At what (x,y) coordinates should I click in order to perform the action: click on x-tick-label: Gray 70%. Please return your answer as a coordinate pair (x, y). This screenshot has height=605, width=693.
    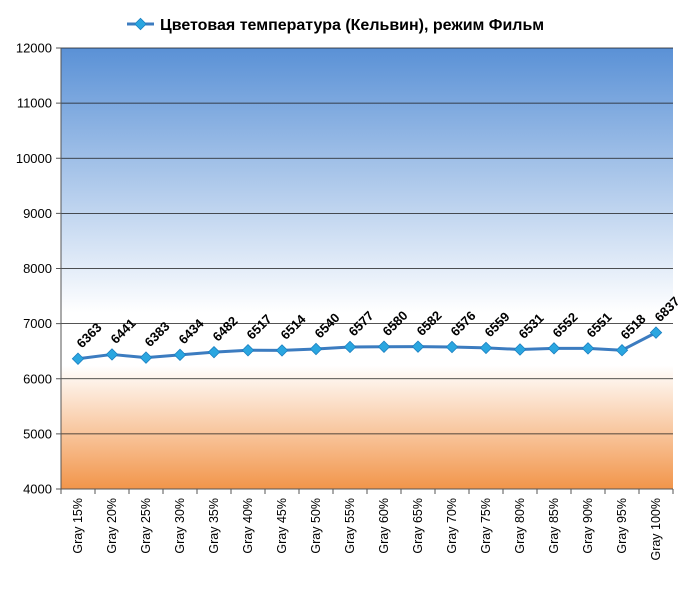
    Looking at the image, I should click on (452, 526).